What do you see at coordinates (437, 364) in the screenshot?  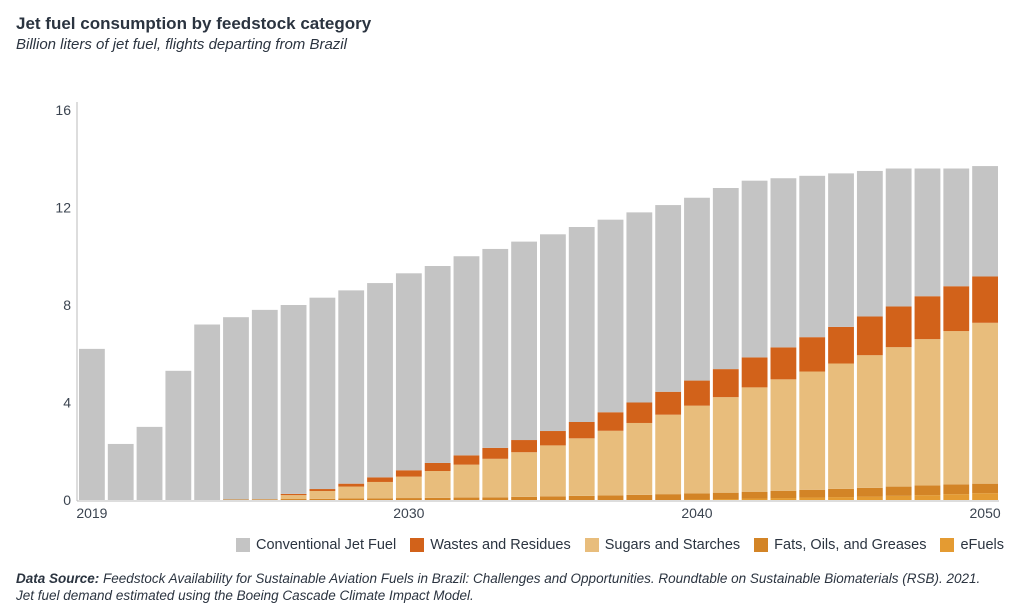 I see `bar-segment-conventional-jet-fuel-2031` at bounding box center [437, 364].